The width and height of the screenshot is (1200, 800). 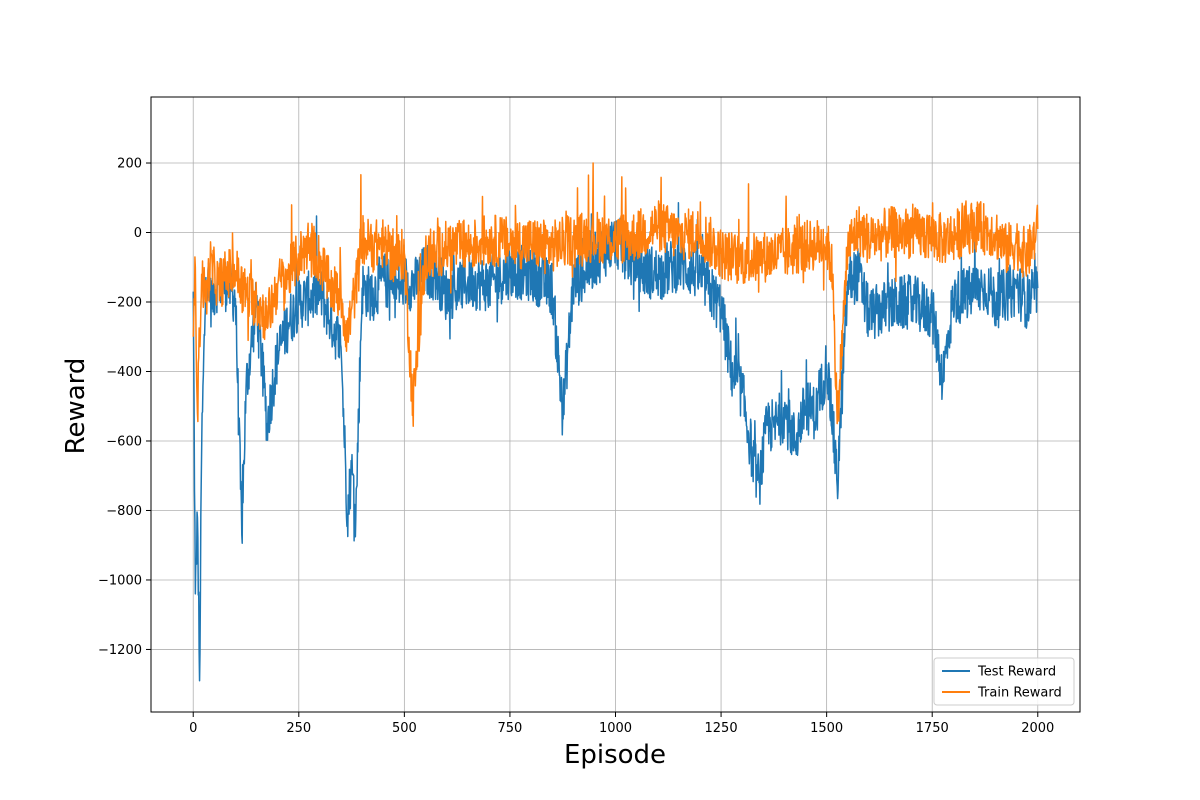 What do you see at coordinates (124, 511) in the screenshot?
I see `y-tick-label: −800` at bounding box center [124, 511].